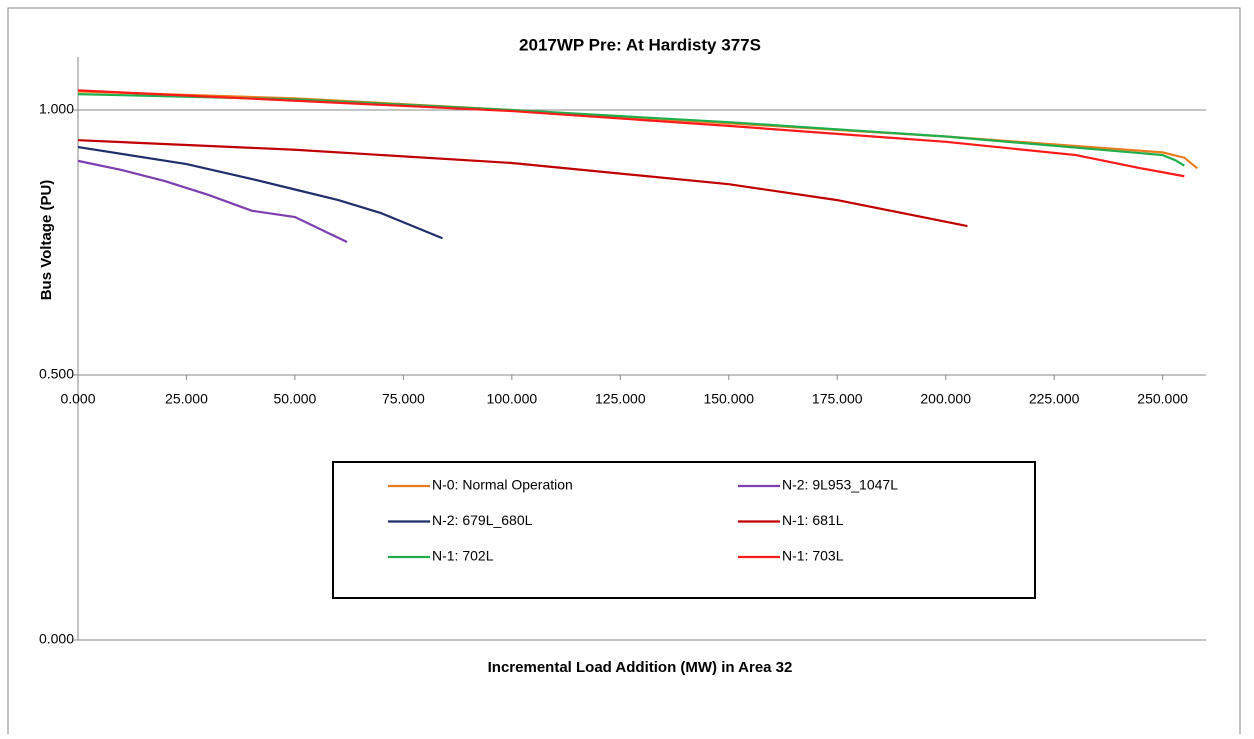 The width and height of the screenshot is (1254, 739). Describe the element at coordinates (482, 520) in the screenshot. I see `legend-label: N-2: 679L_680L` at that location.